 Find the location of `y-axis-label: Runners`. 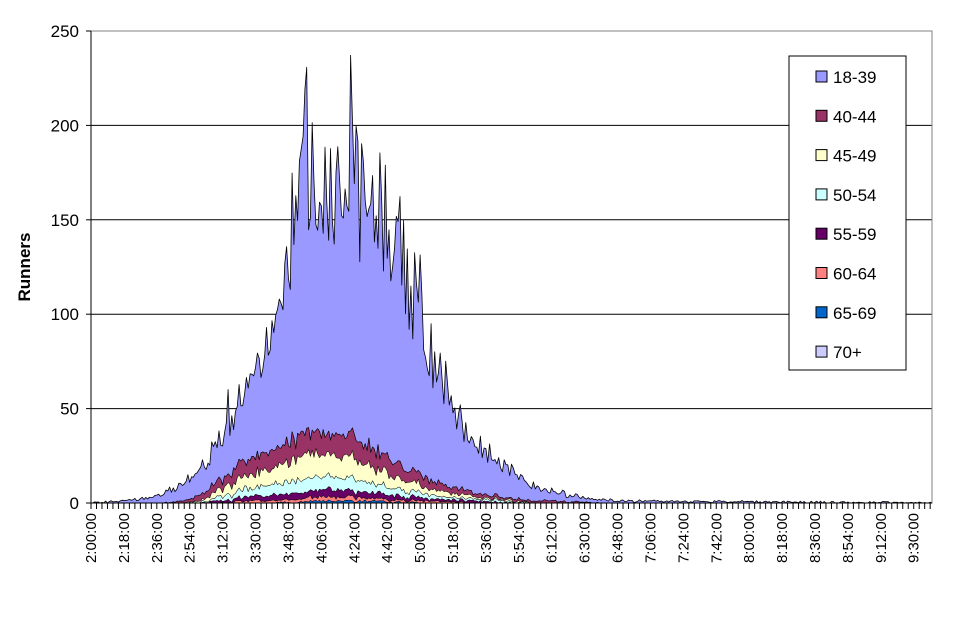

y-axis-label: Runners is located at coordinates (24, 267).